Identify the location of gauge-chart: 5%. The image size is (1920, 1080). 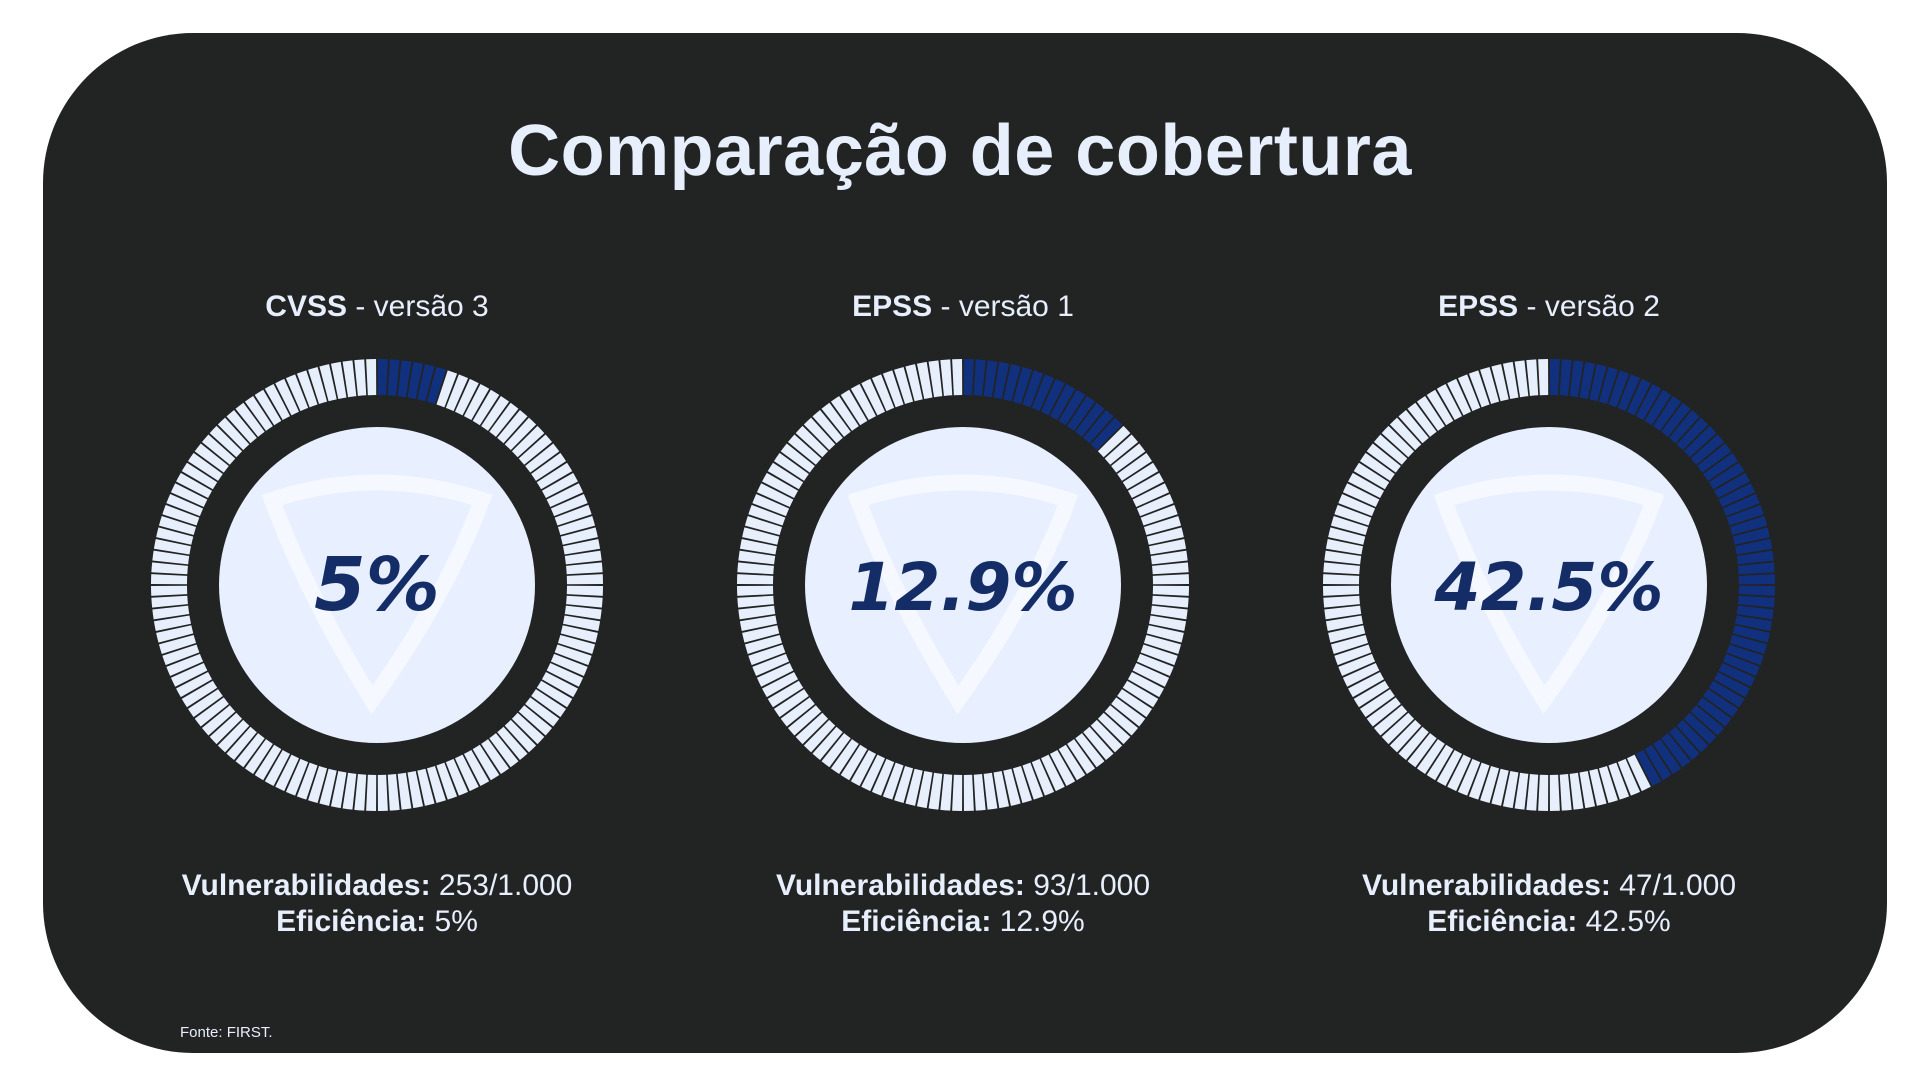
(377, 585).